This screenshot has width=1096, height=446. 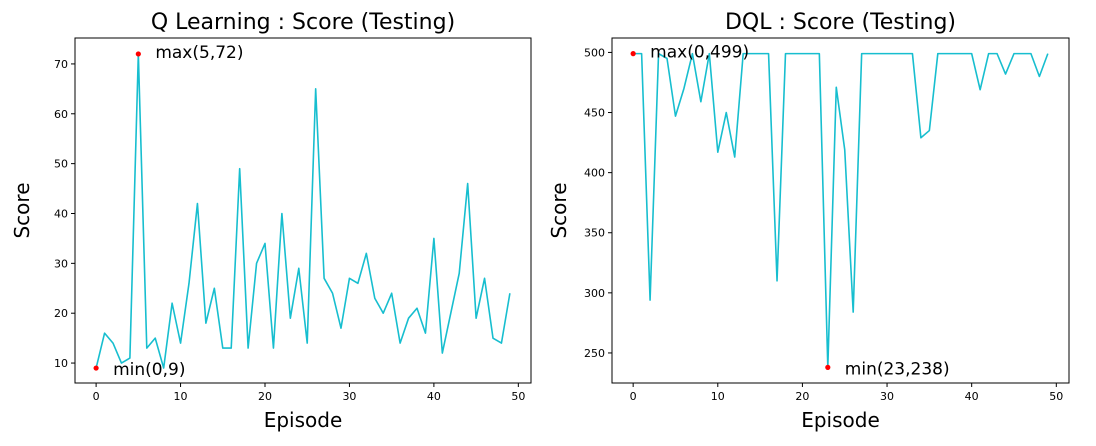 I want to click on y-tick-label: 30, so click(x=61, y=263).